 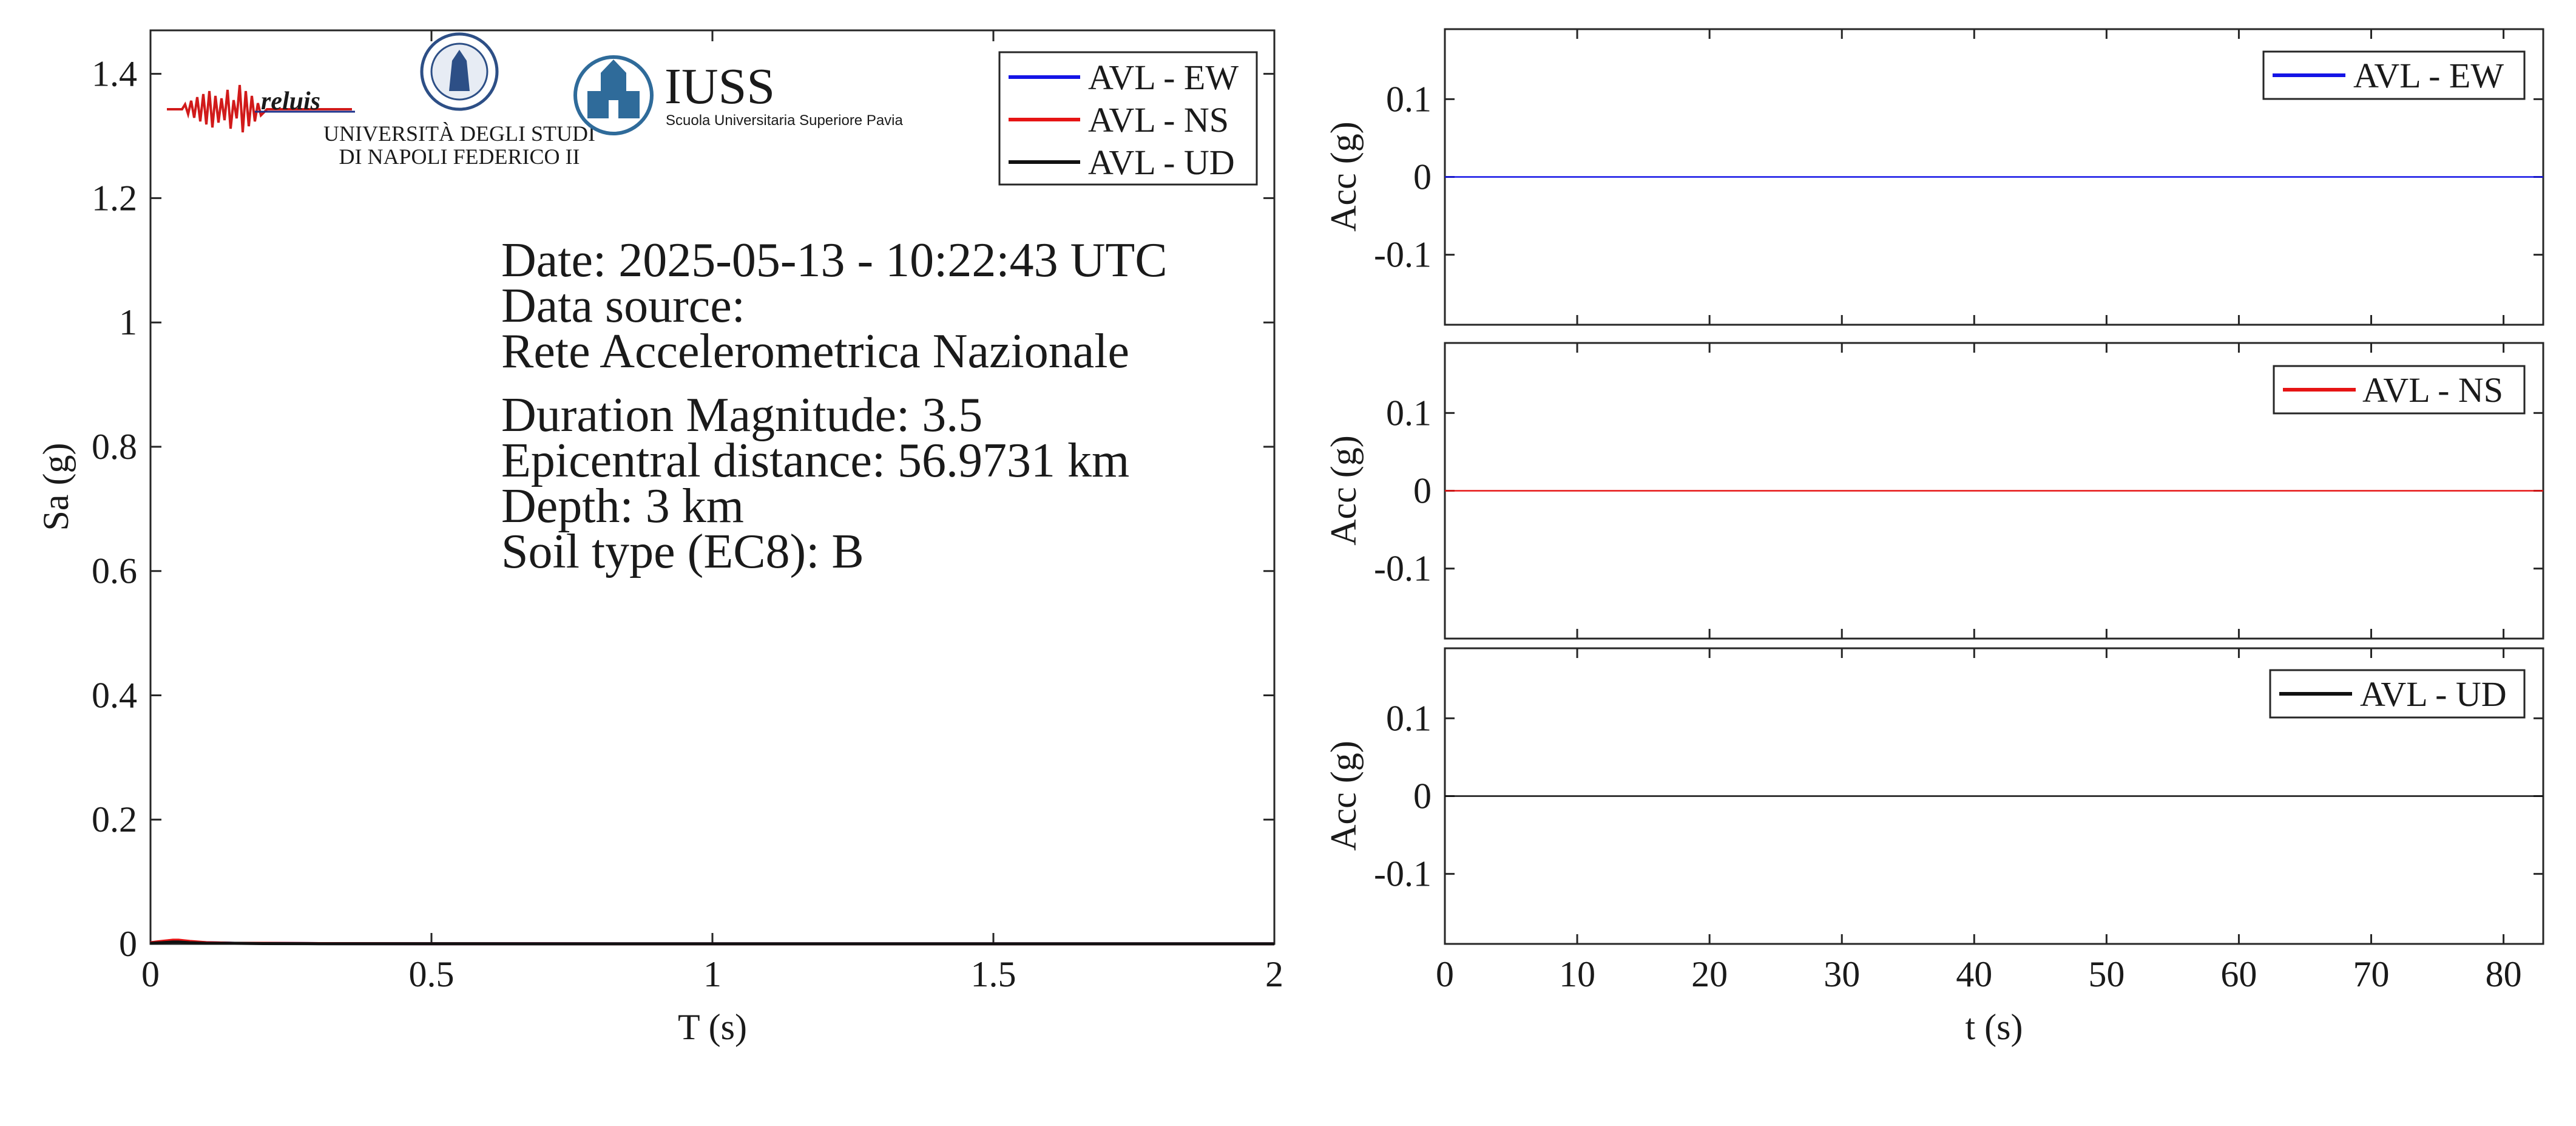 I want to click on y-tick-label-0-2: 0.4, so click(x=114, y=695).